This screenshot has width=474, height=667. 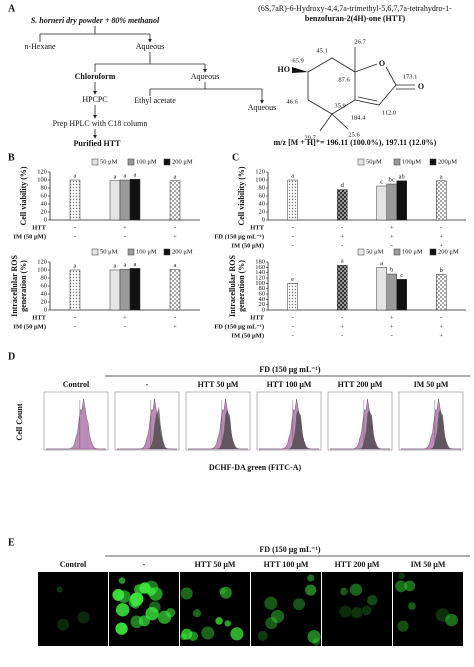 I want to click on column-label: IM 50 μM, so click(x=431, y=384).